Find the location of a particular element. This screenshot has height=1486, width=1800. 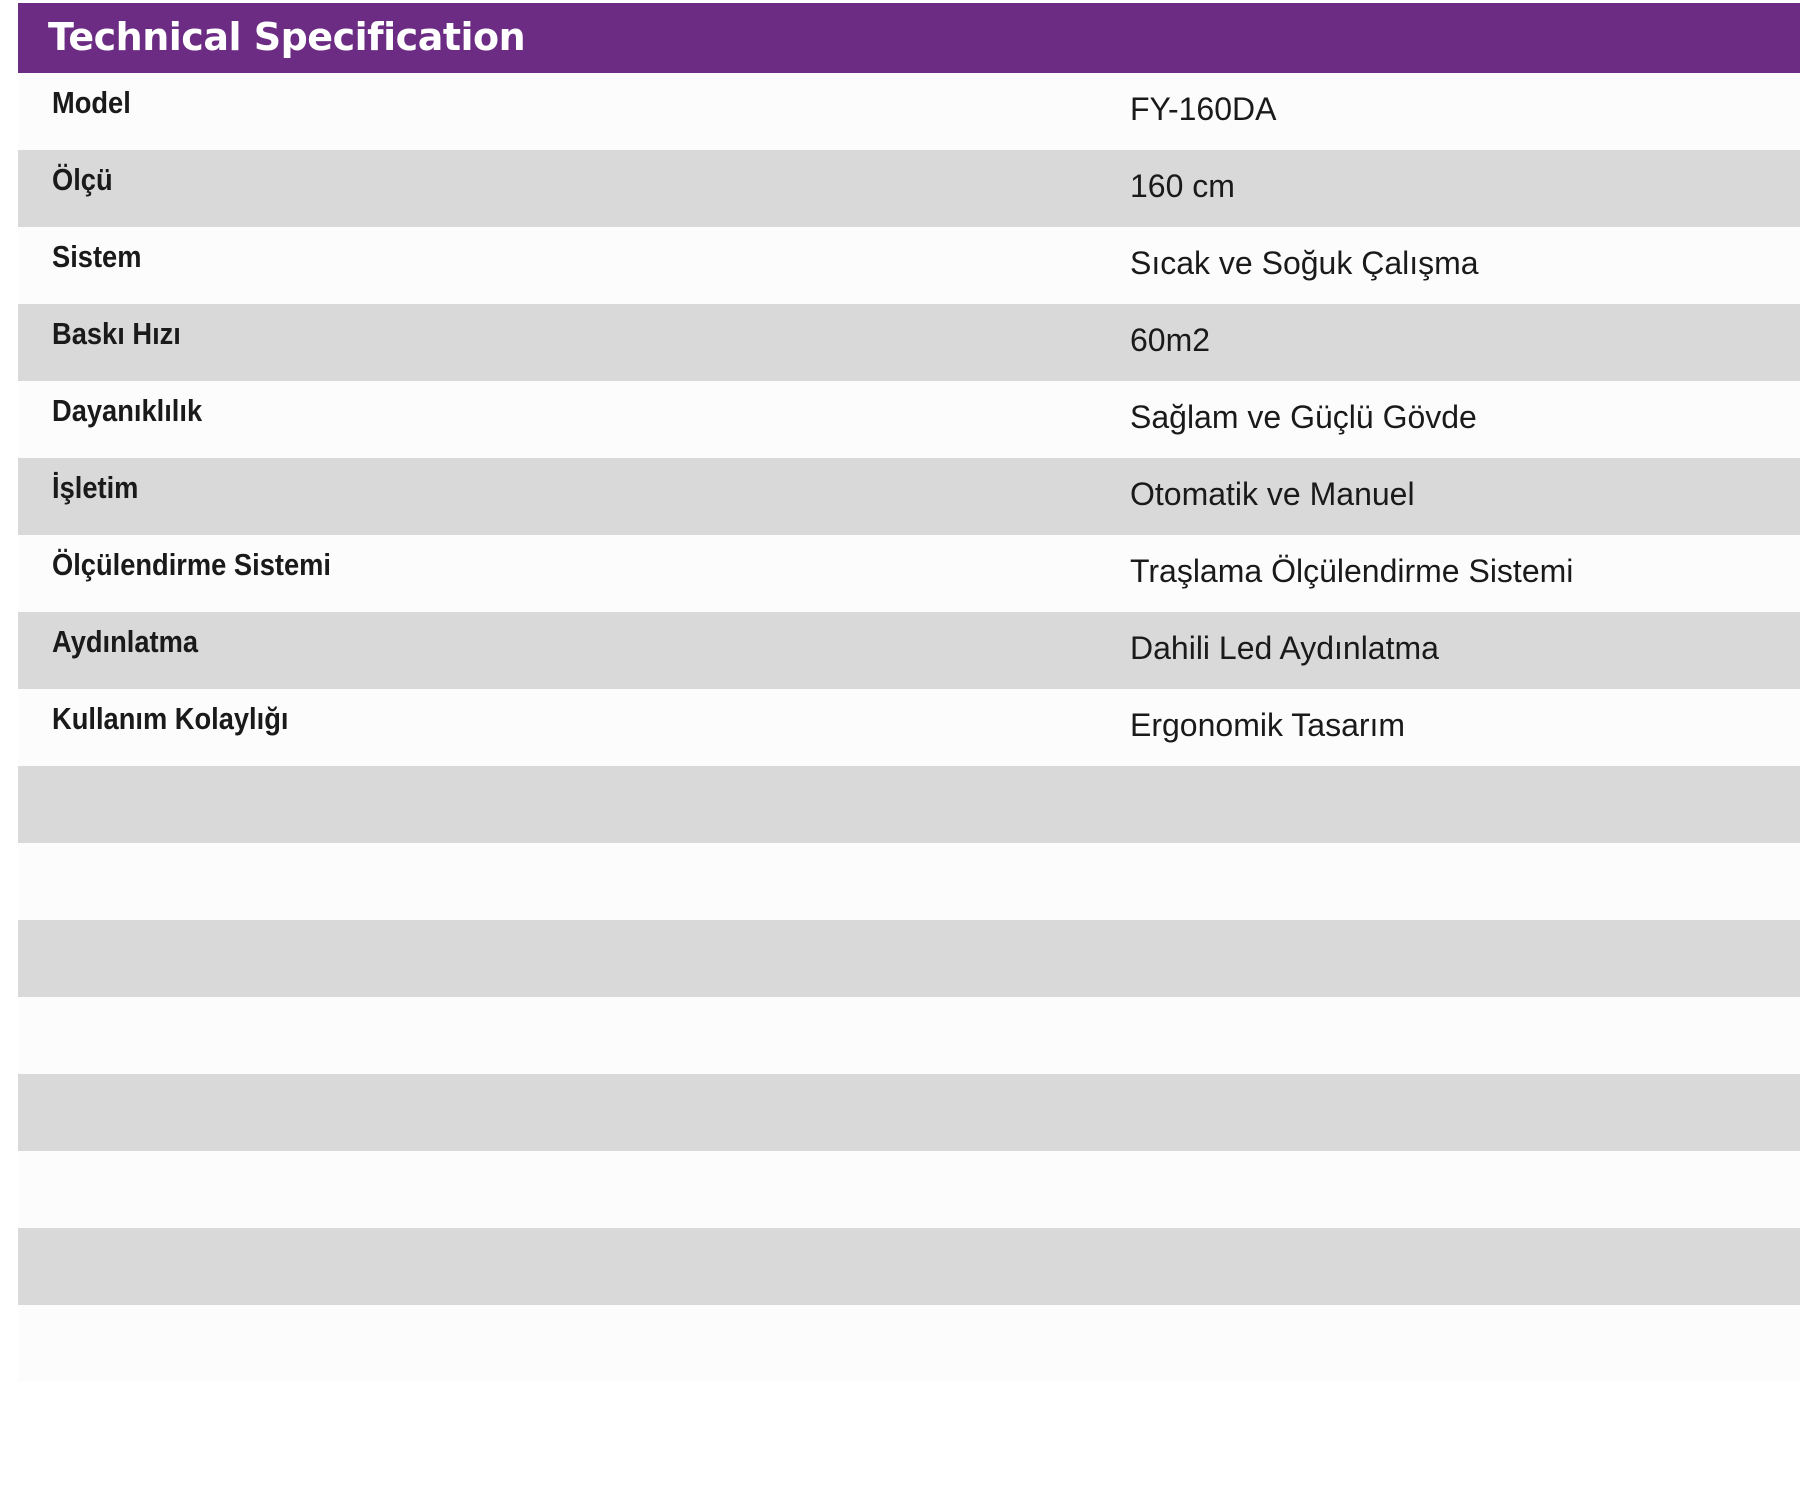

table-row: Kullanım Kolaylığı Ergonomik Tasarım is located at coordinates (909, 727).